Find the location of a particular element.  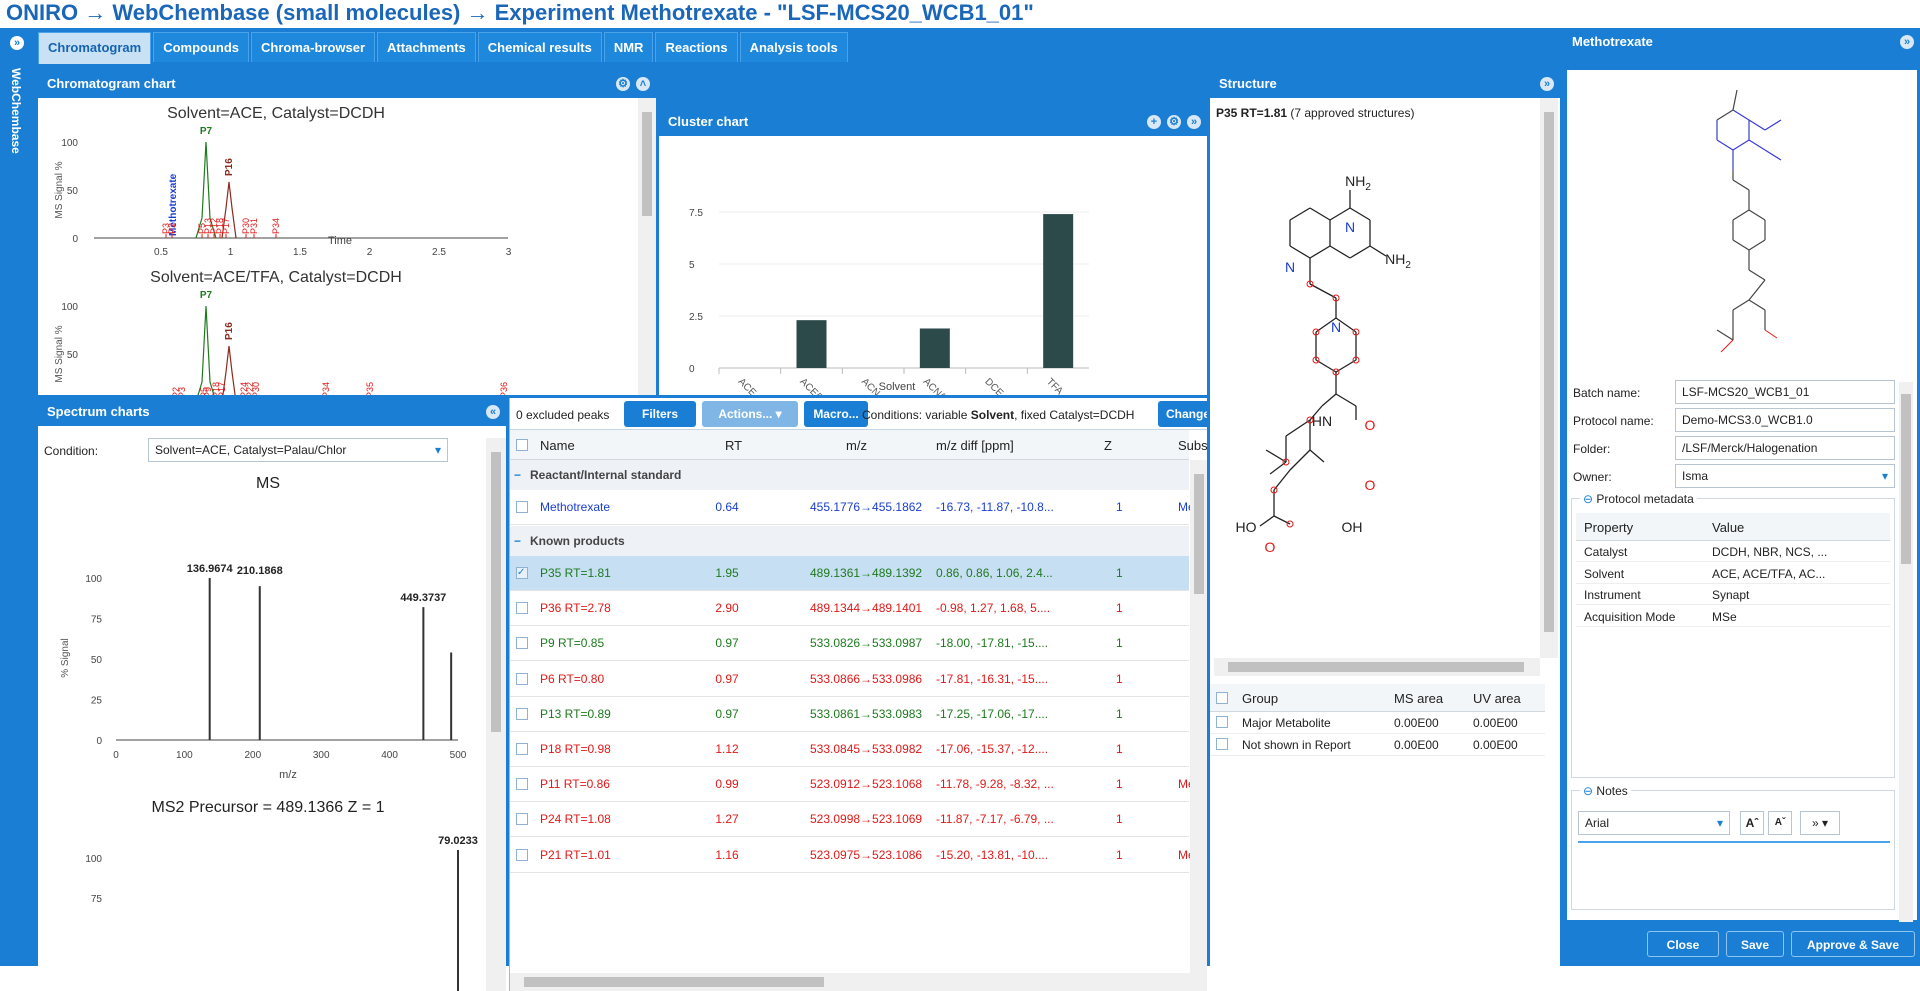

notes-legend: ⊖ Notes is located at coordinates (1605, 791).